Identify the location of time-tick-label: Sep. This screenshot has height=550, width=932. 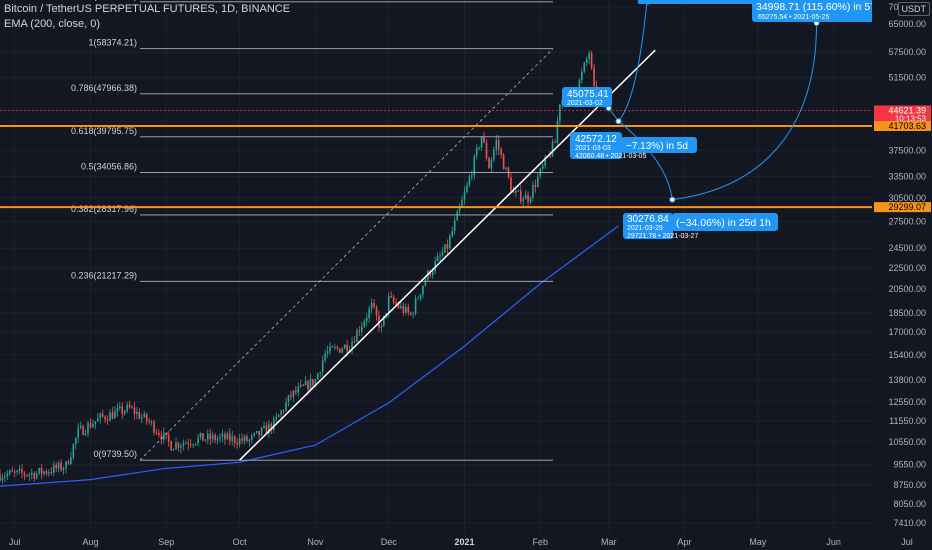
(166, 542).